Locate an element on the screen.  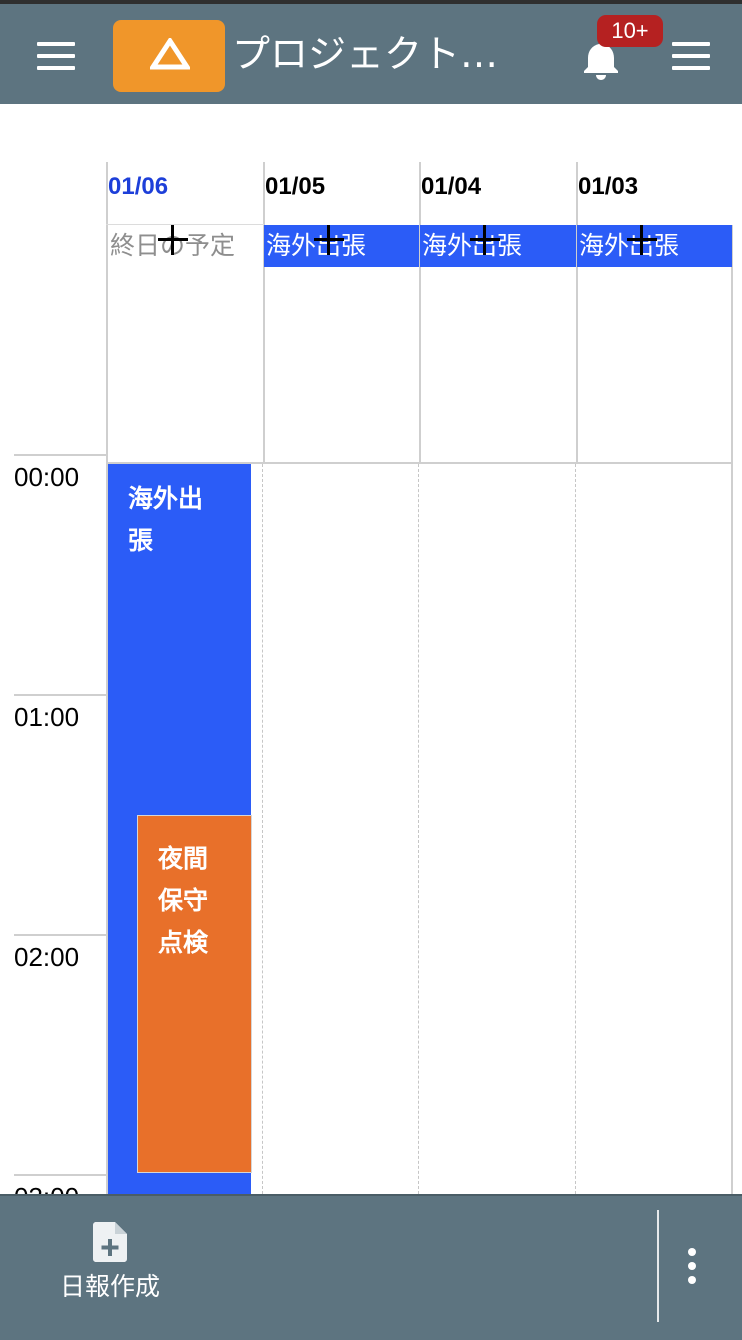
triangle-logo-icon is located at coordinates (170, 54).